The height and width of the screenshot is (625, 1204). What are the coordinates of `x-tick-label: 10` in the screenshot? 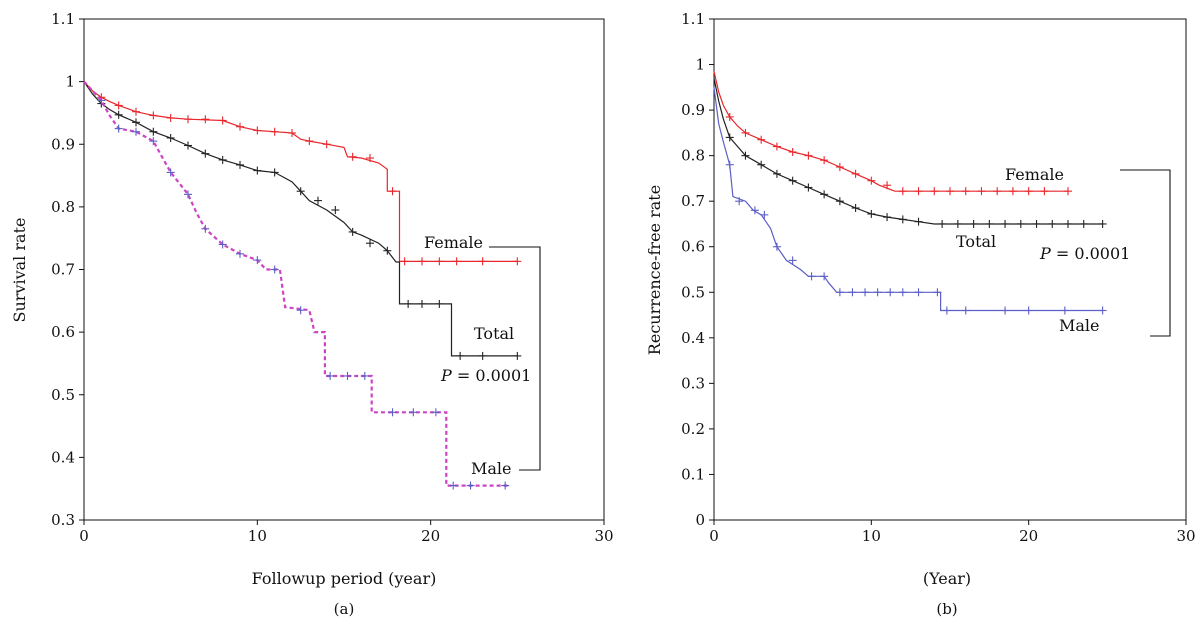 It's located at (871, 536).